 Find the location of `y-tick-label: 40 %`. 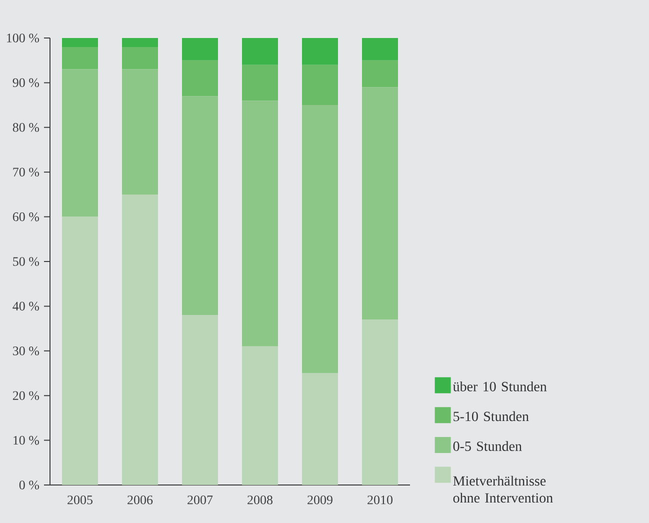

y-tick-label: 40 % is located at coordinates (26, 306).